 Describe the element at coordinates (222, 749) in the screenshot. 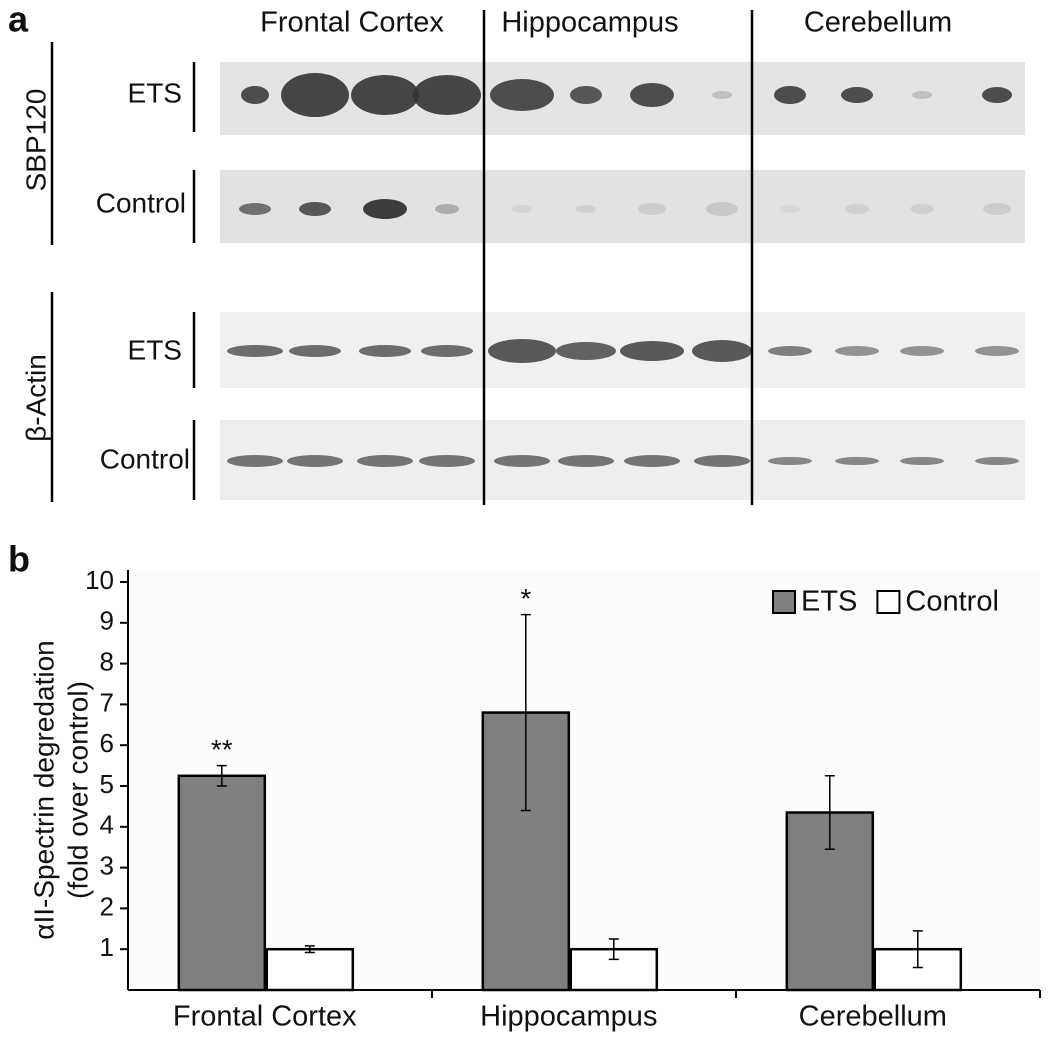

I see `significance: **` at that location.